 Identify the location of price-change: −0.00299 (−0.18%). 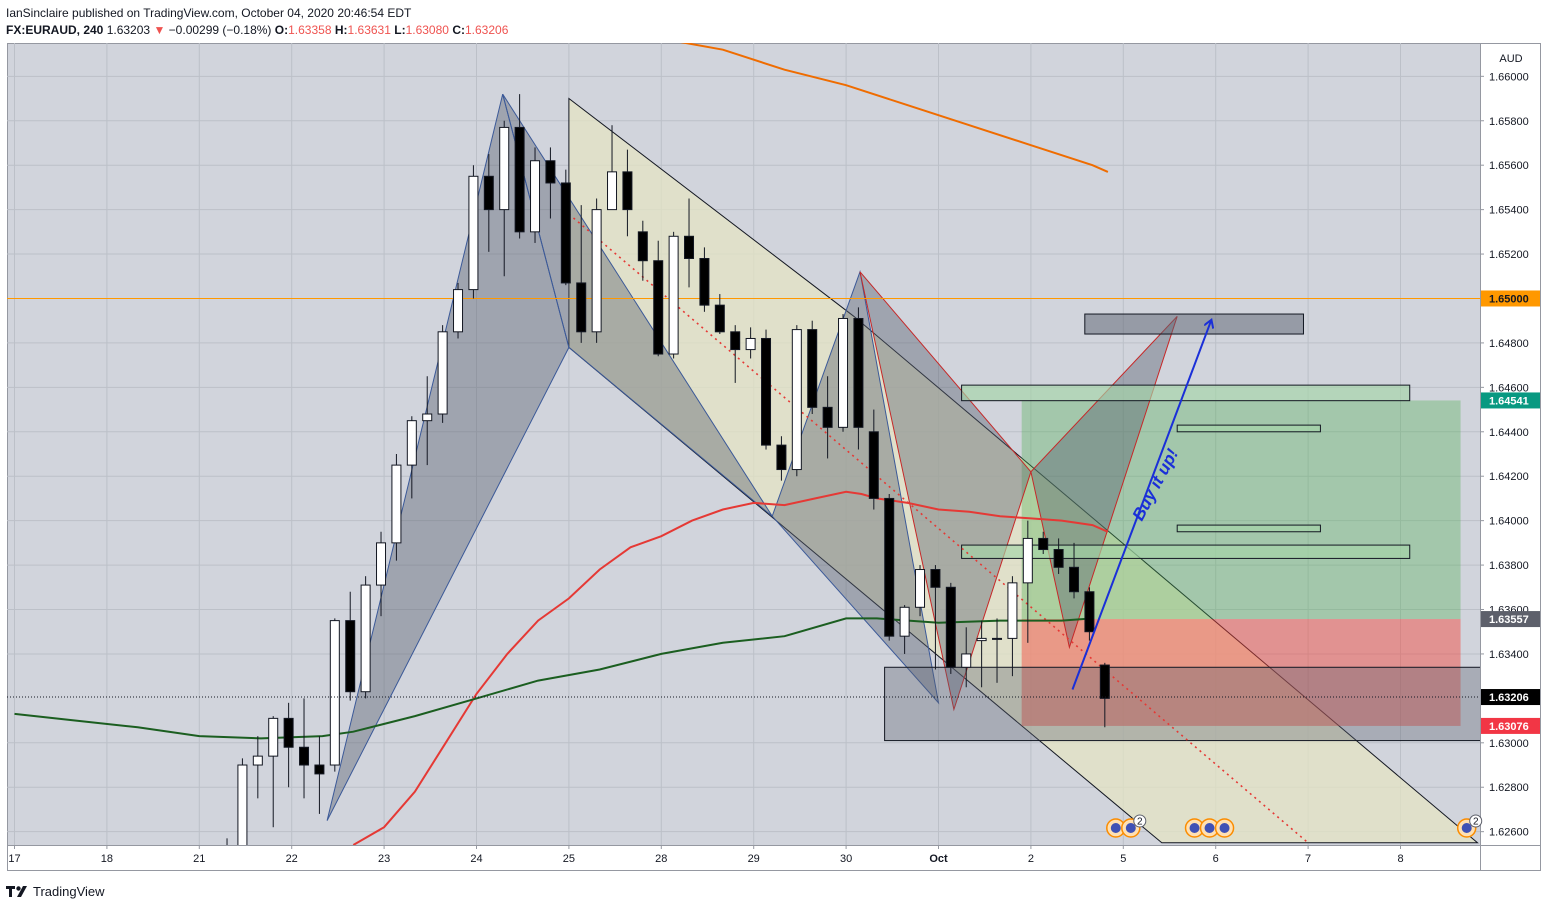
(220, 30).